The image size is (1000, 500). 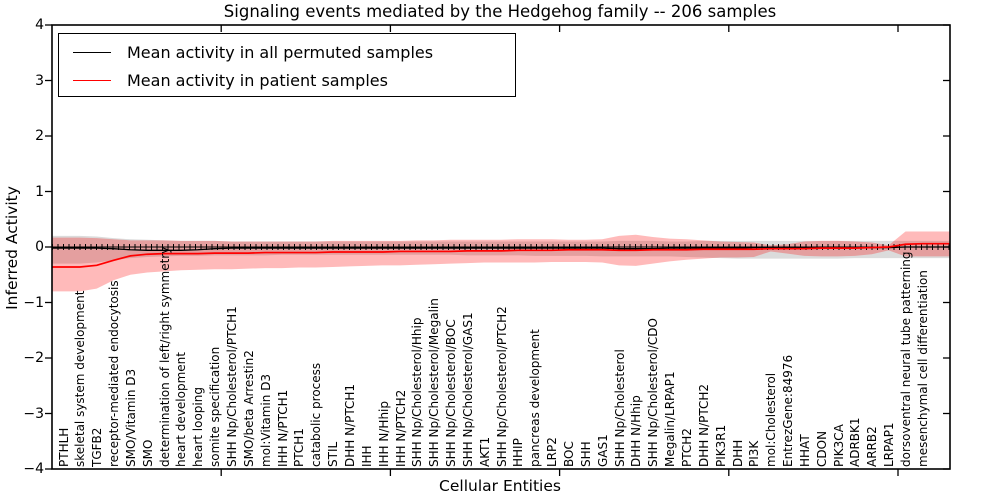 I want to click on x-tick-label: DHH N/PTCH1, so click(x=349, y=425).